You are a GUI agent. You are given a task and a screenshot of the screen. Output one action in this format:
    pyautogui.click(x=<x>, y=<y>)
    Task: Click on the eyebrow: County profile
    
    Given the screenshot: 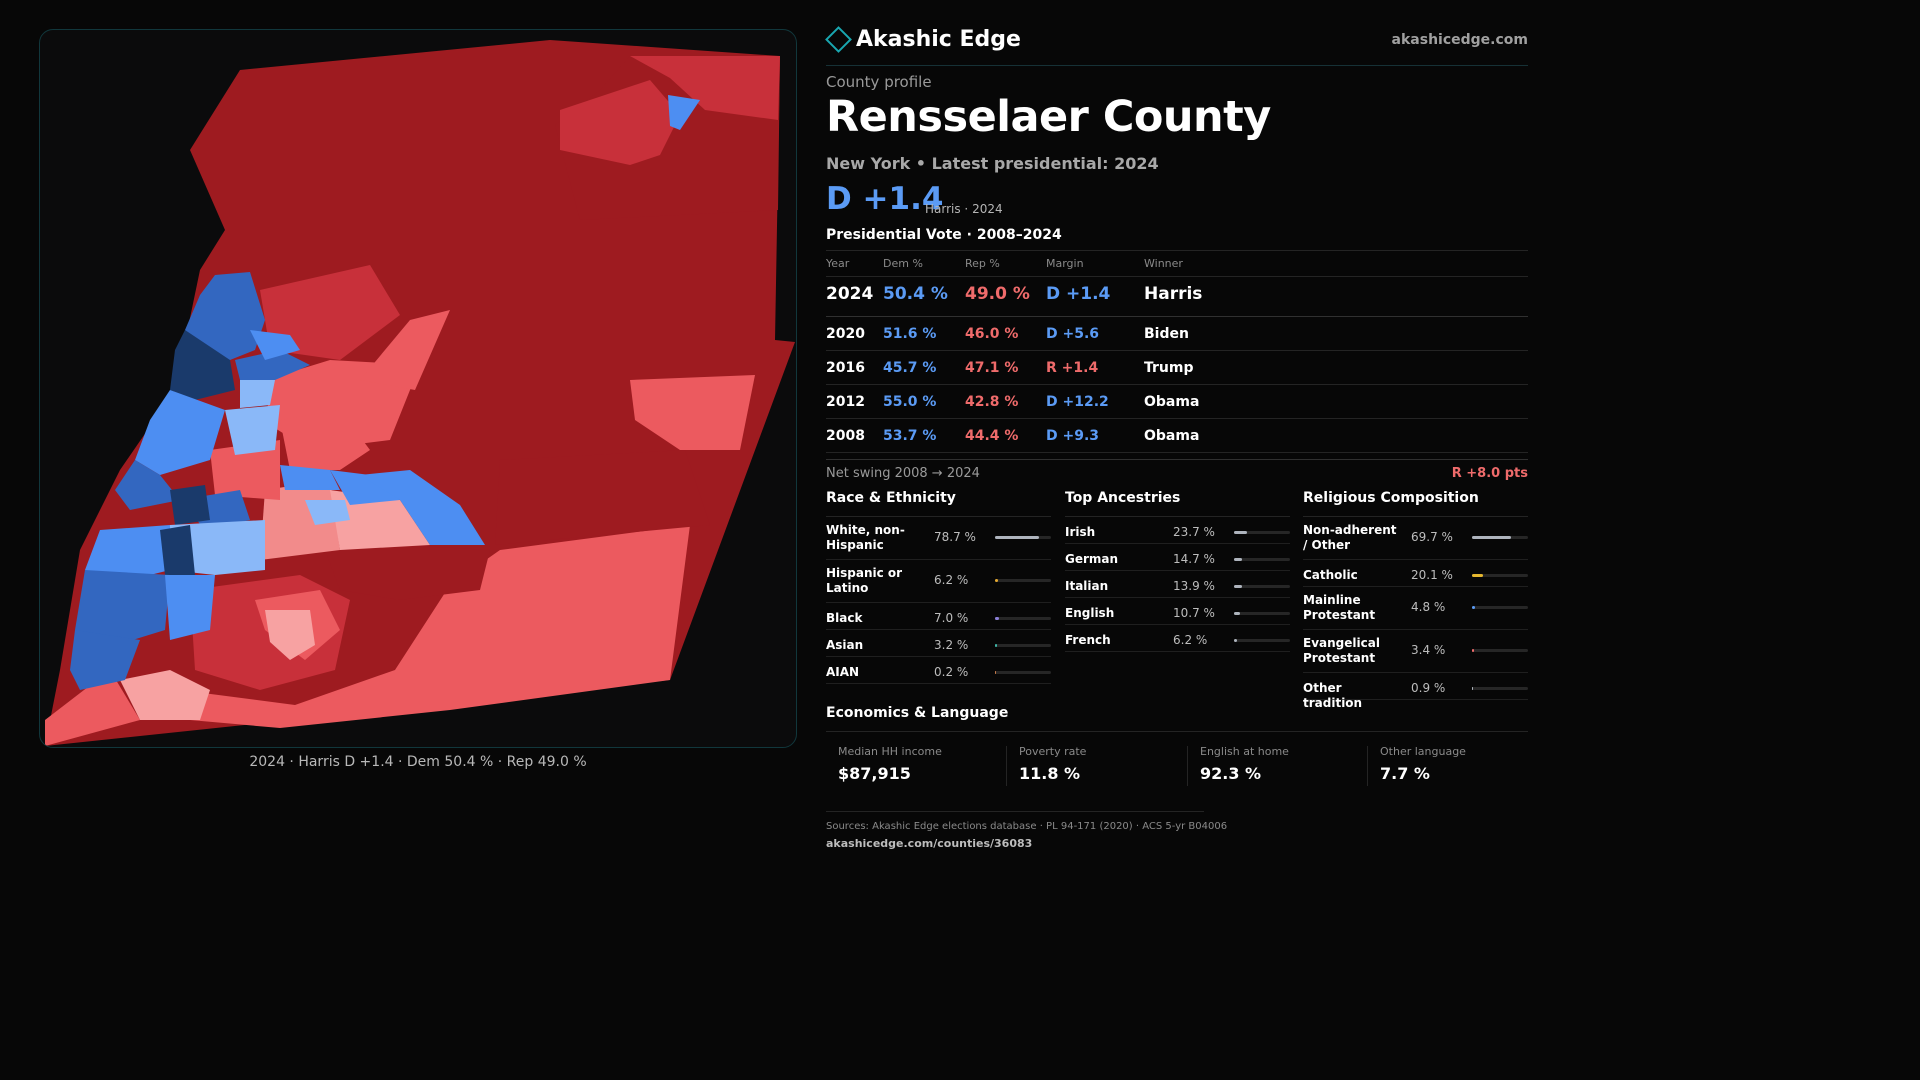 What is the action you would take?
    pyautogui.click(x=879, y=82)
    